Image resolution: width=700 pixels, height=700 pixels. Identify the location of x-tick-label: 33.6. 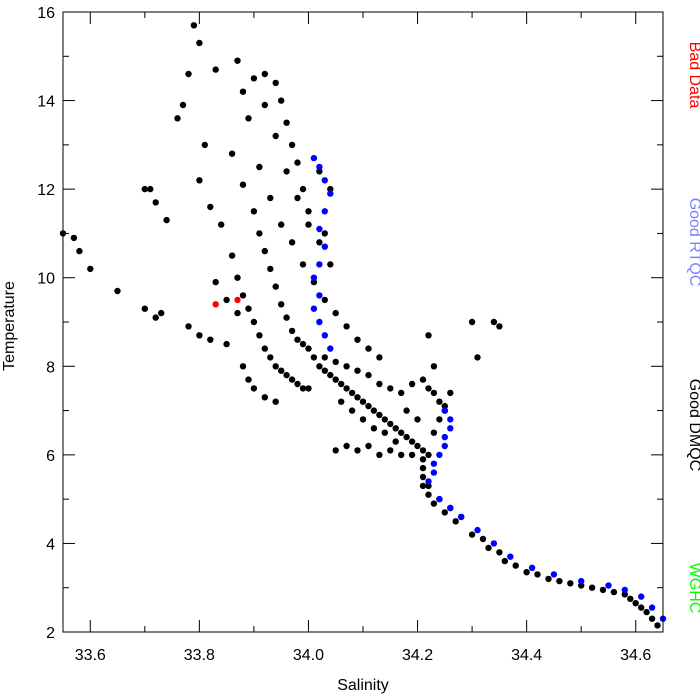
(90, 655).